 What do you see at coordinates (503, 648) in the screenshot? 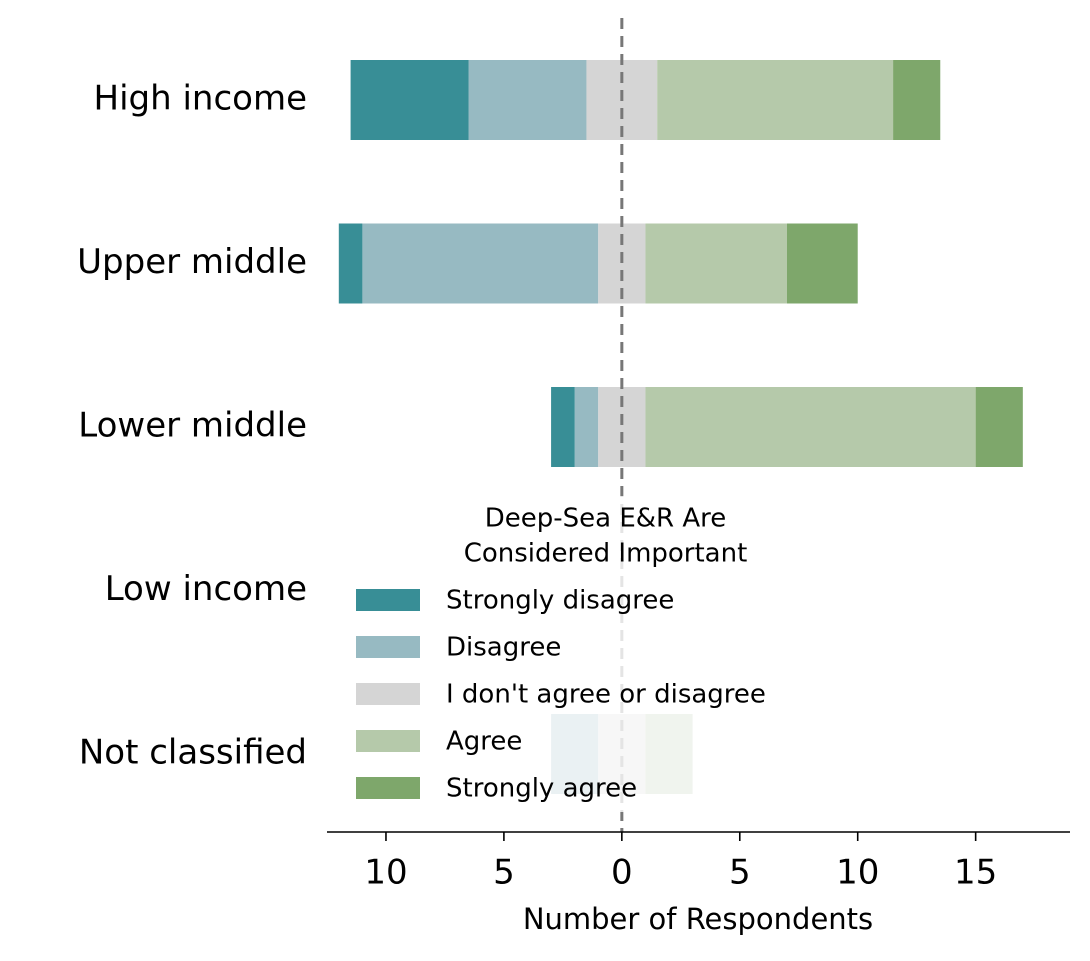
I see `legend-label: Disagree` at bounding box center [503, 648].